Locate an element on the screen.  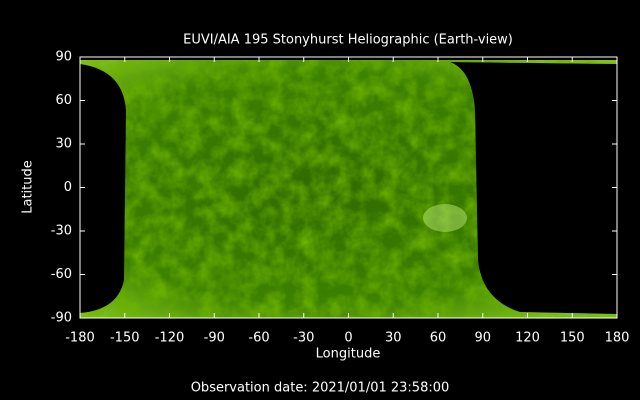
bright-region is located at coordinates (445, 218).